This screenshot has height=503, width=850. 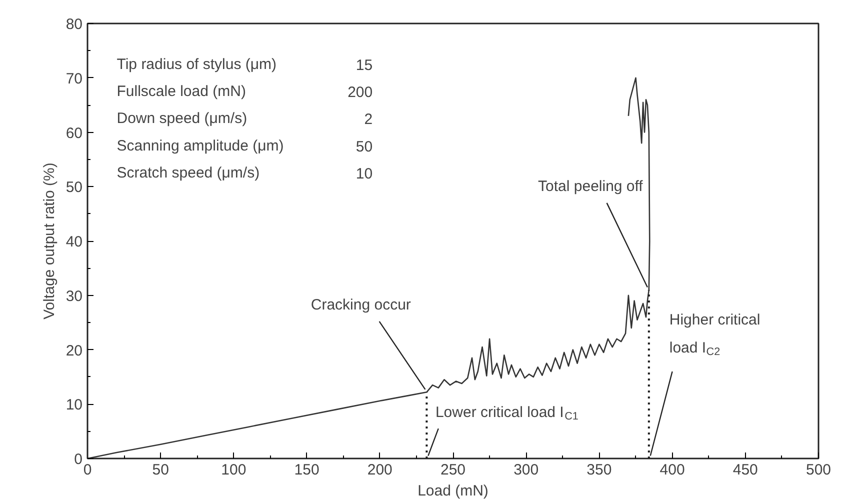 What do you see at coordinates (599, 470) in the screenshot?
I see `x-tick-label: 350` at bounding box center [599, 470].